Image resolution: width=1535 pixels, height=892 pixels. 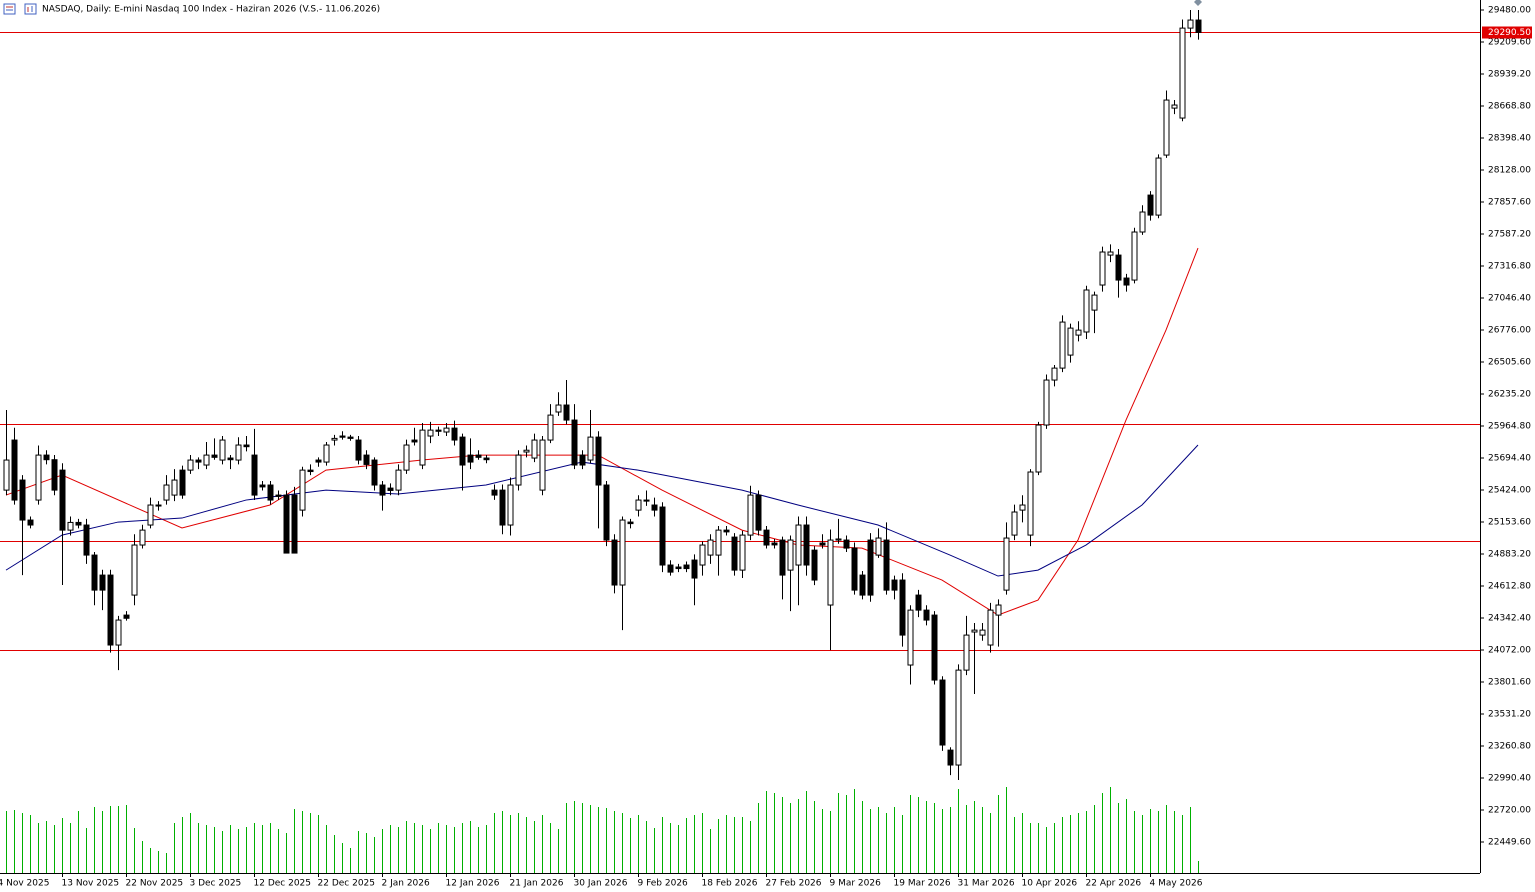 I want to click on x-tick-label: 9 Feb 2026, so click(x=663, y=884).